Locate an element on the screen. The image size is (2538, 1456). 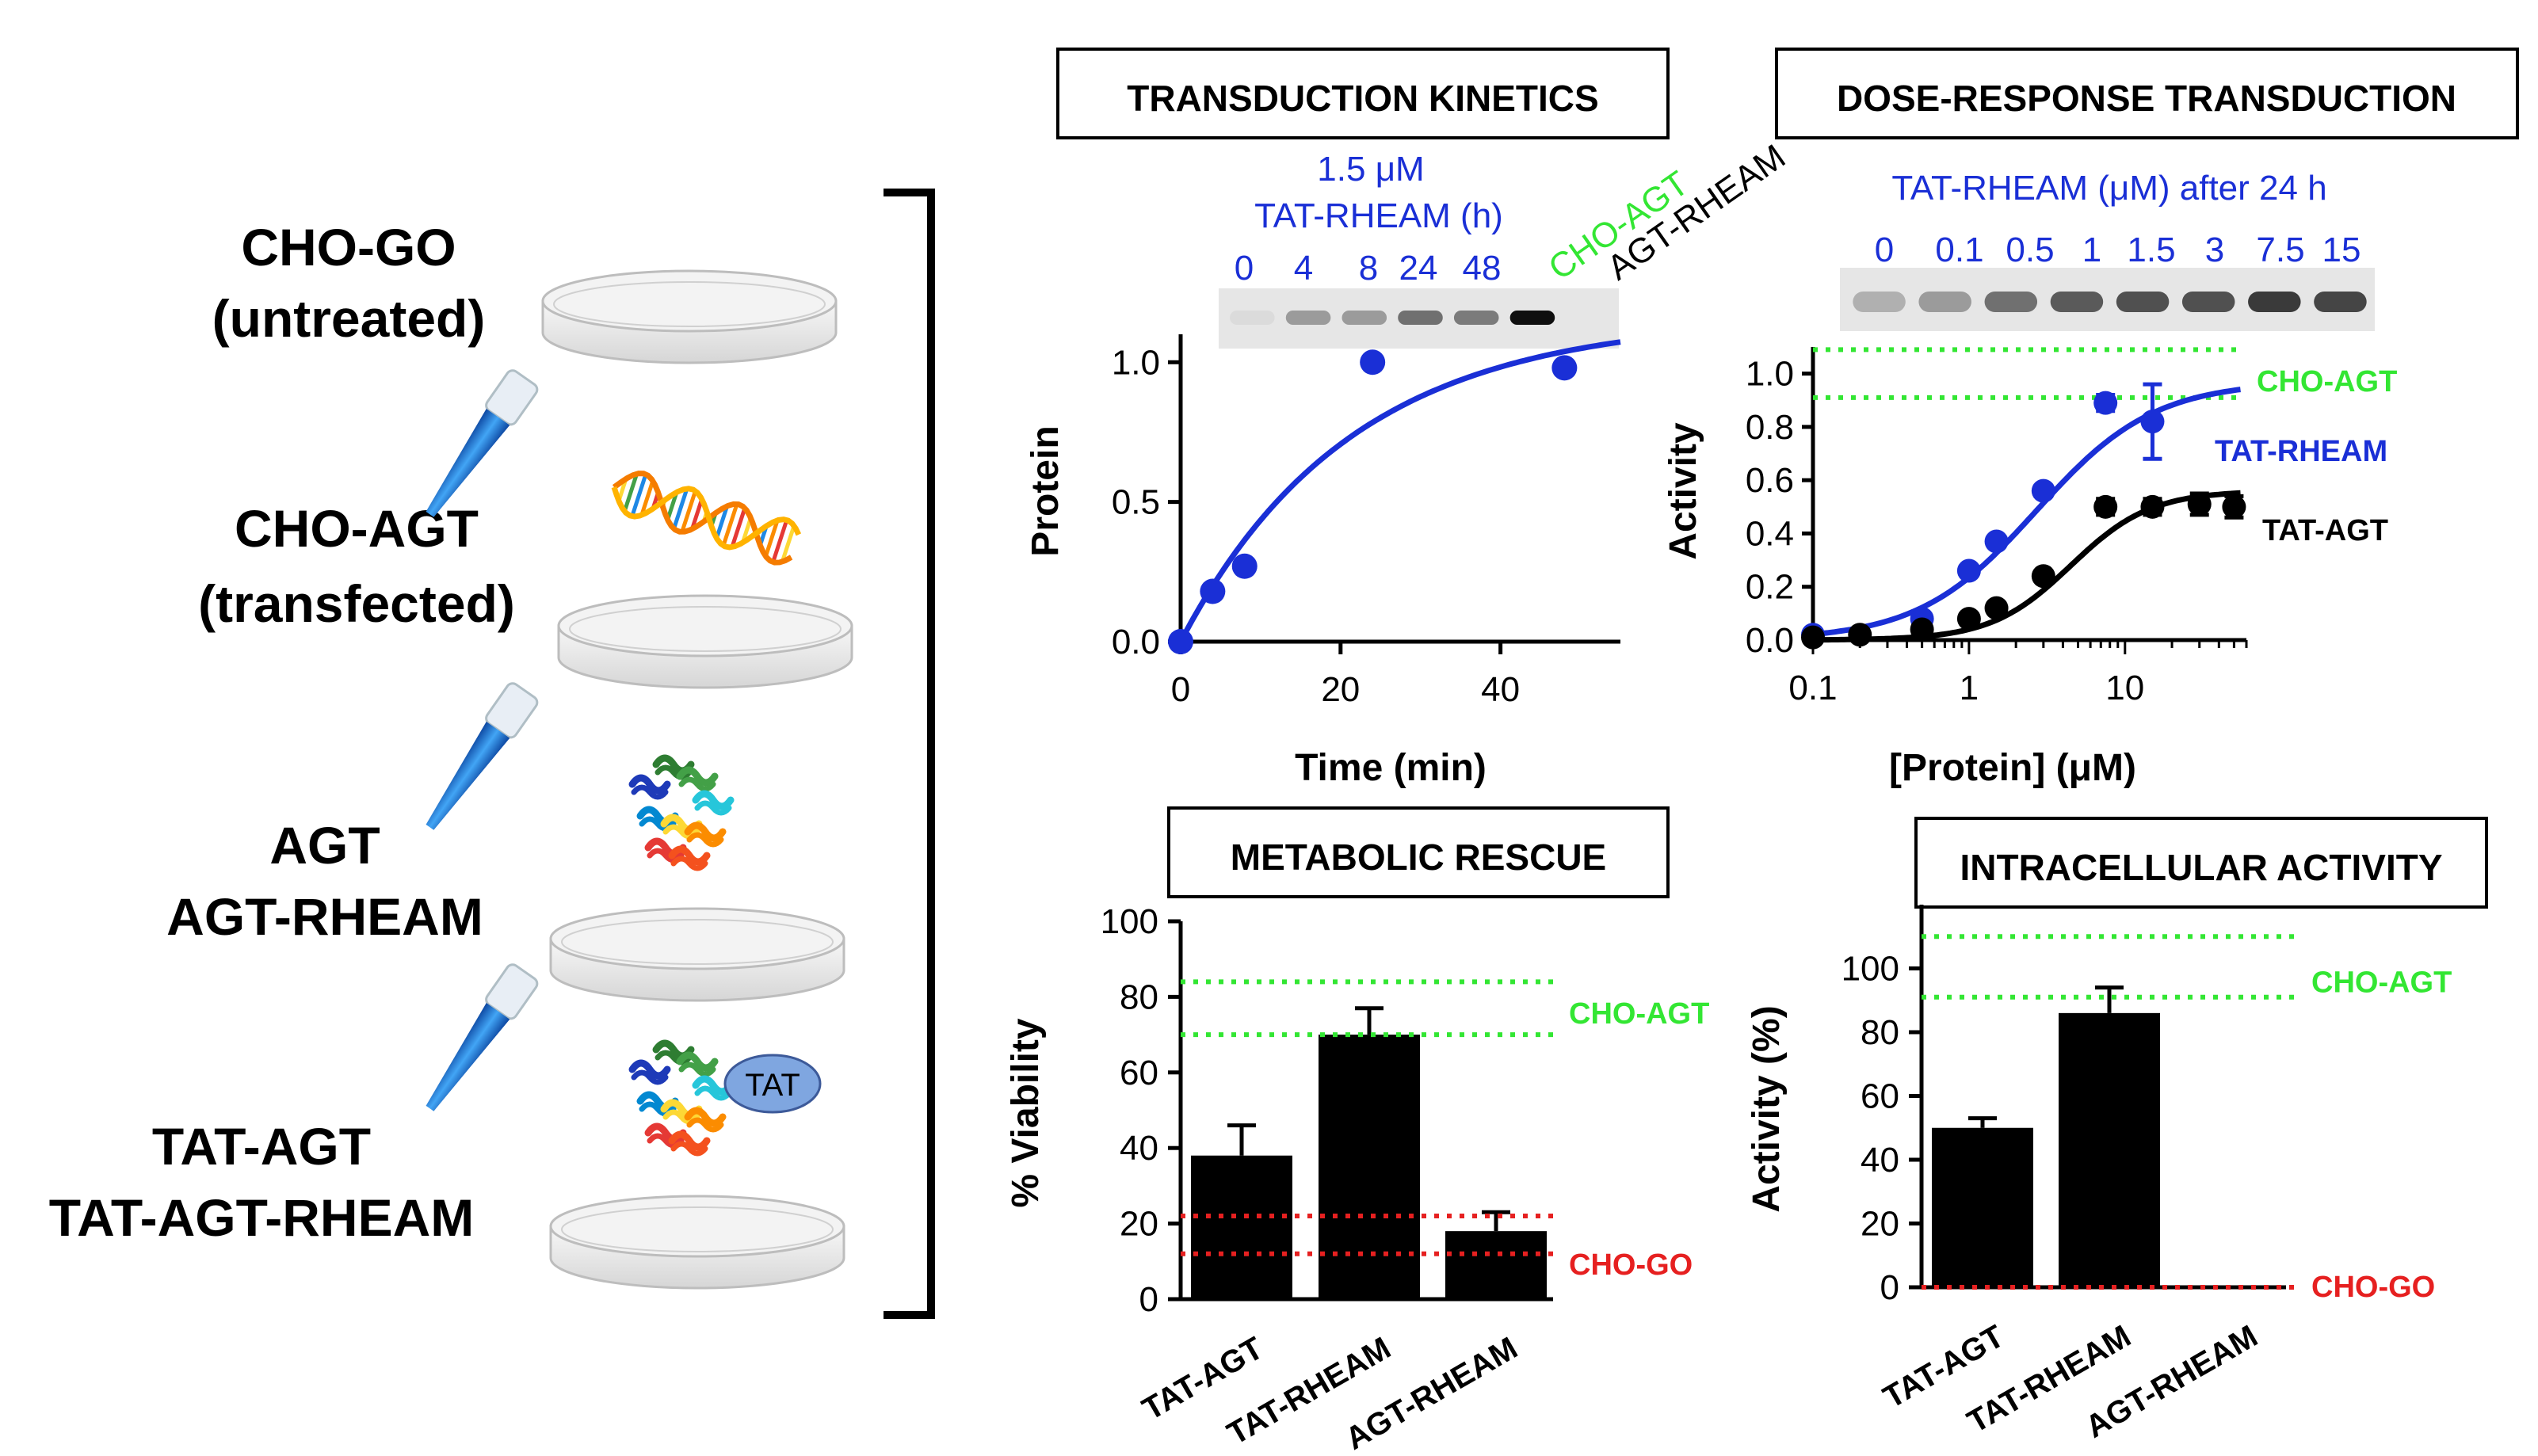
dose-blot-header: TAT-RHEAM (μM) after 24 h is located at coordinates (2108, 188).